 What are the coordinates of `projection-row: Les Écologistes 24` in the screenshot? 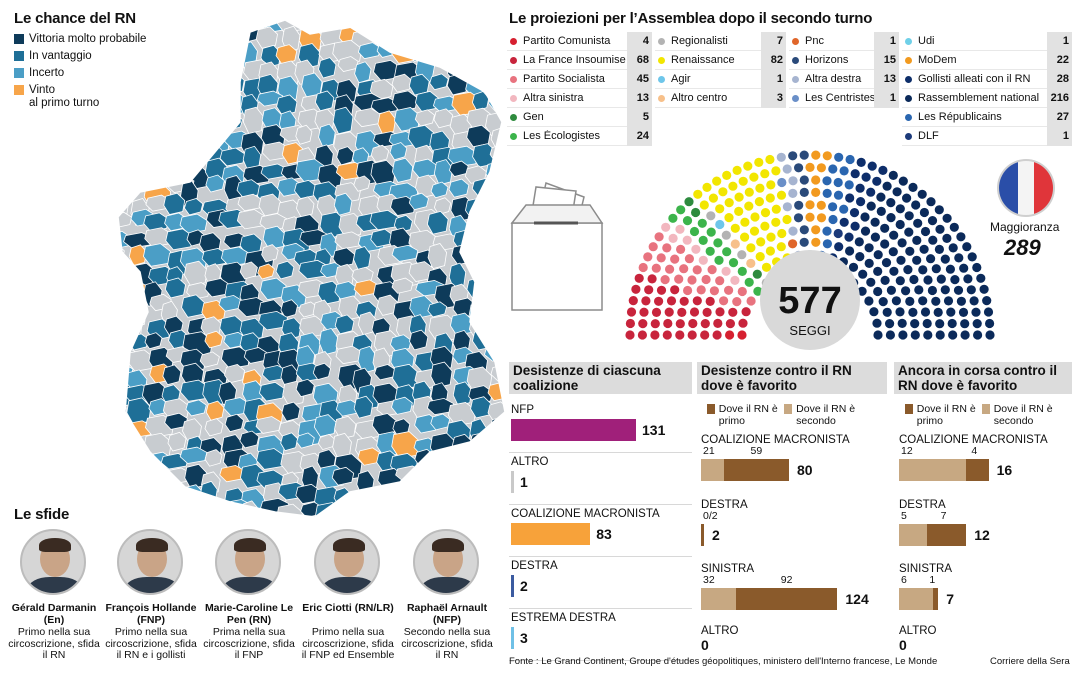 It's located at (579, 136).